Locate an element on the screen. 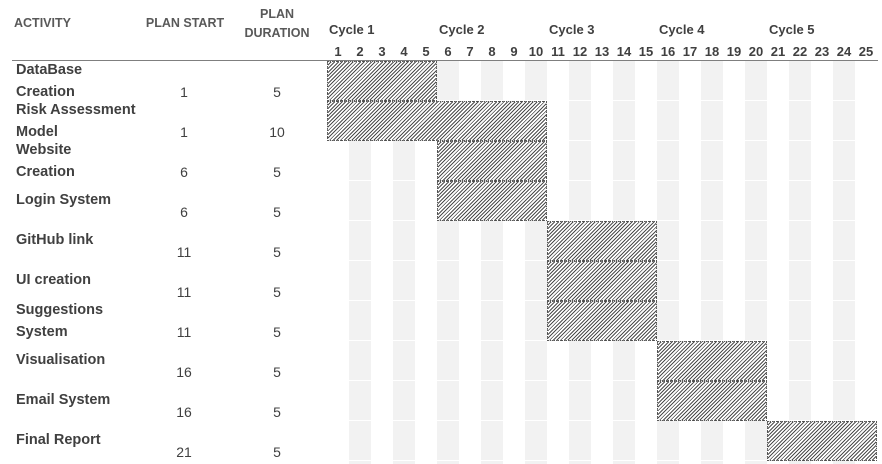 This screenshot has width=882, height=464. period-number: 9 is located at coordinates (514, 51).